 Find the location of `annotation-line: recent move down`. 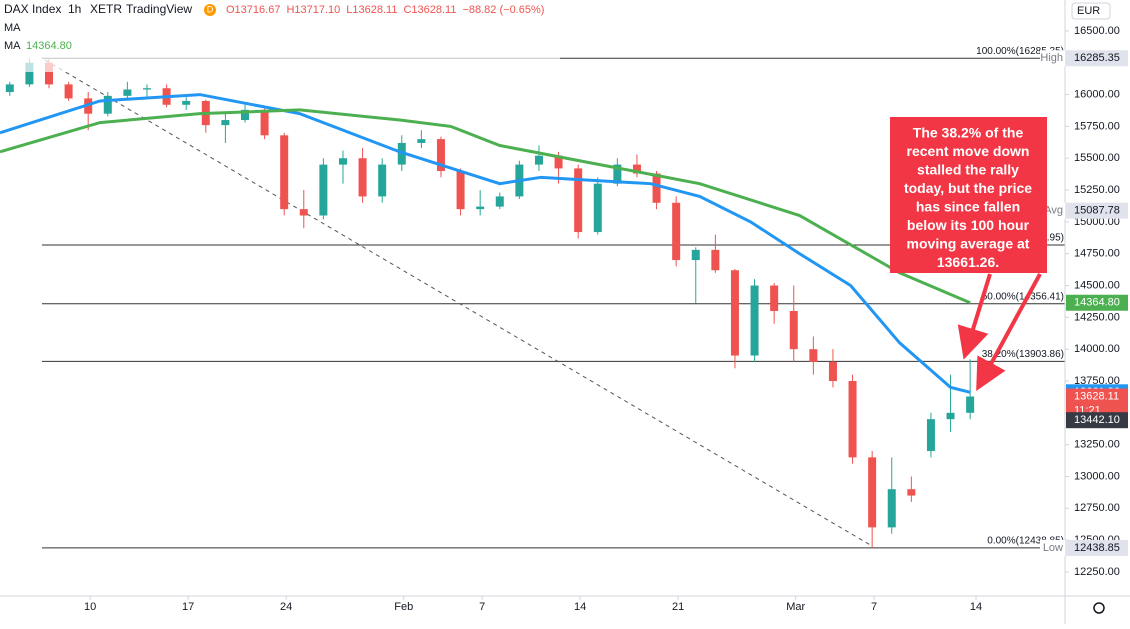

annotation-line: recent move down is located at coordinates (968, 151).